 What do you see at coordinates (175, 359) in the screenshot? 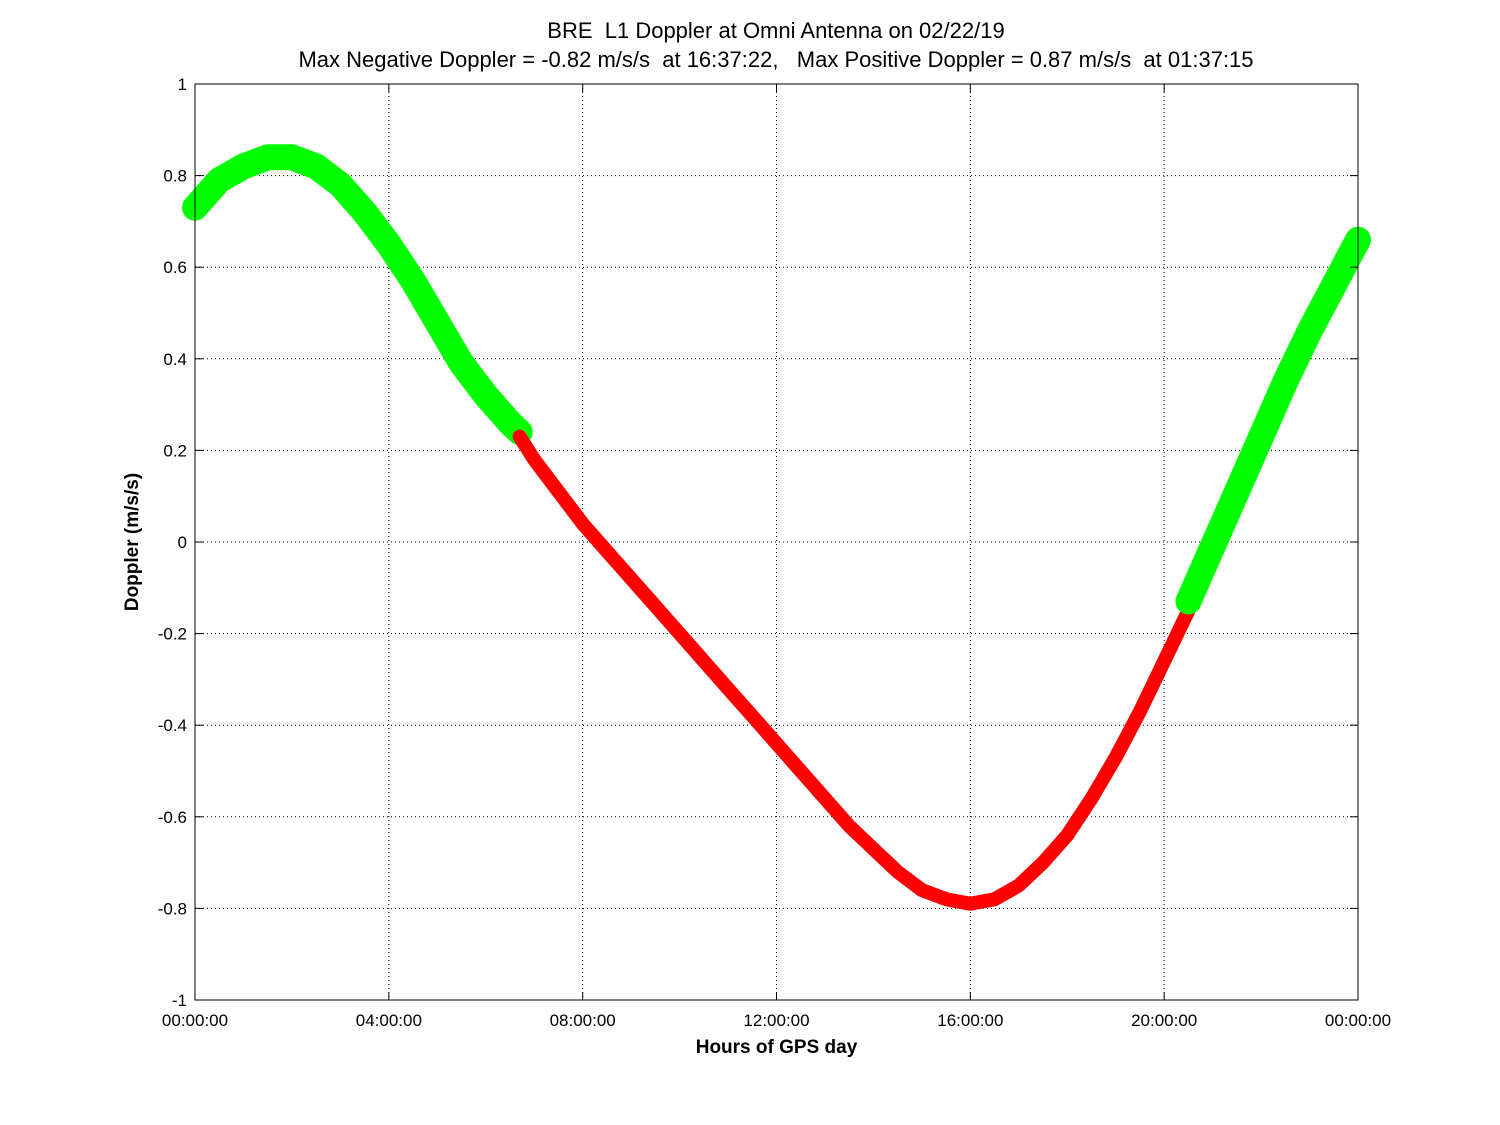
I see `y-tick-label: 0.4` at bounding box center [175, 359].